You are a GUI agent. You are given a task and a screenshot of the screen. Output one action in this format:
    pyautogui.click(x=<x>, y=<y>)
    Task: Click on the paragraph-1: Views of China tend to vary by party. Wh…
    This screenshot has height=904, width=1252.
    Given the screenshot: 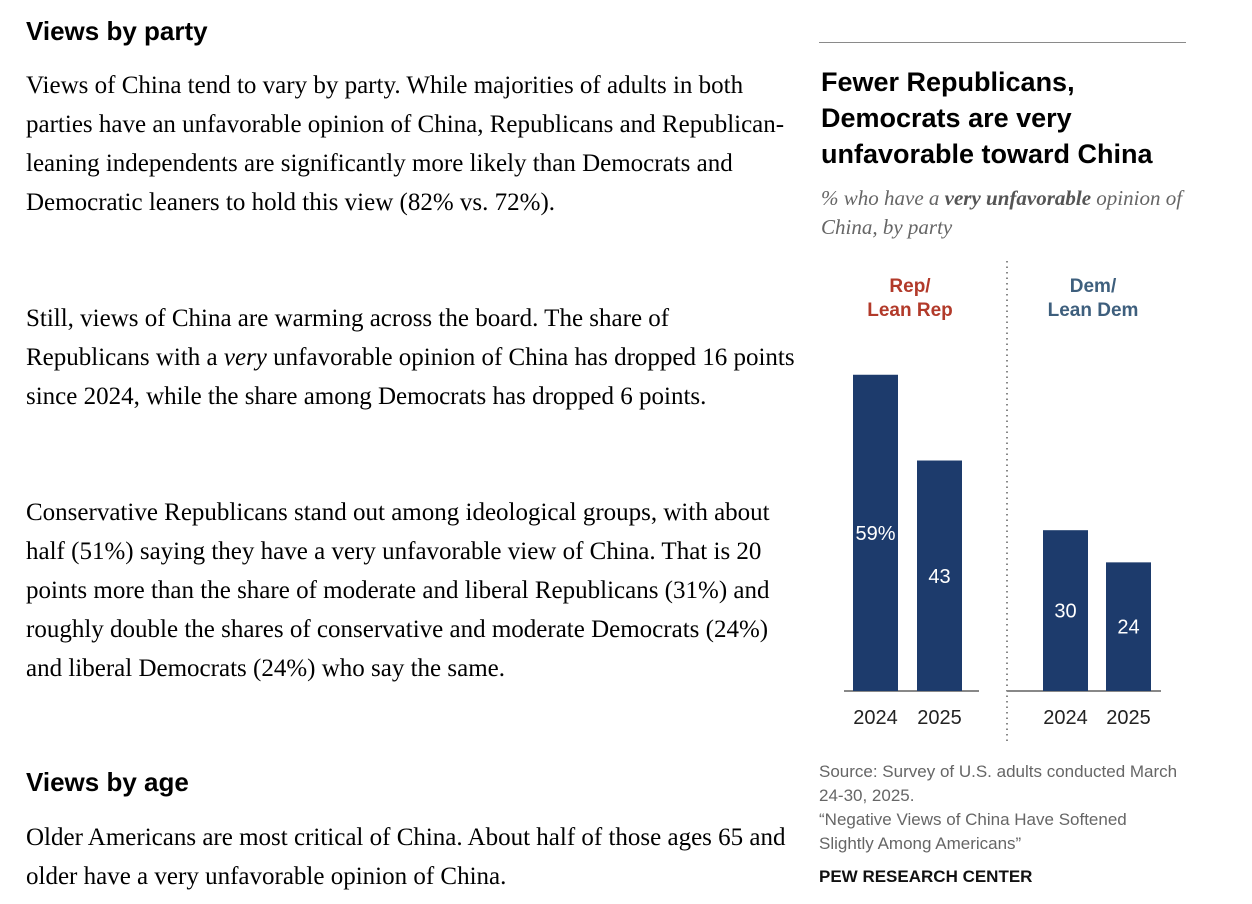 What is the action you would take?
    pyautogui.click(x=405, y=144)
    